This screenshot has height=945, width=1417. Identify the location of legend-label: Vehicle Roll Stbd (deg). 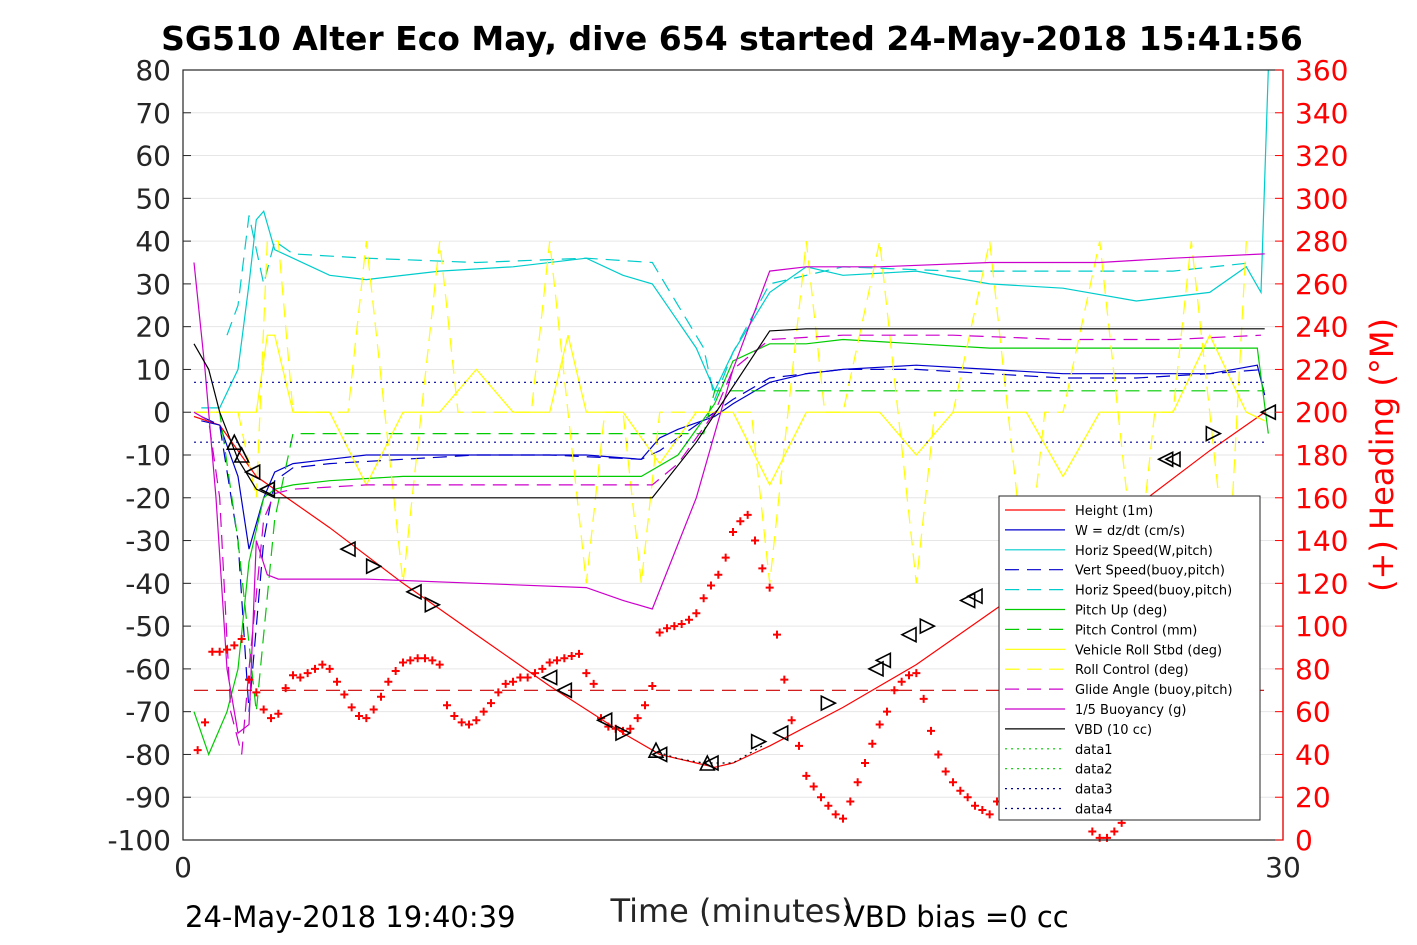
(1148, 650).